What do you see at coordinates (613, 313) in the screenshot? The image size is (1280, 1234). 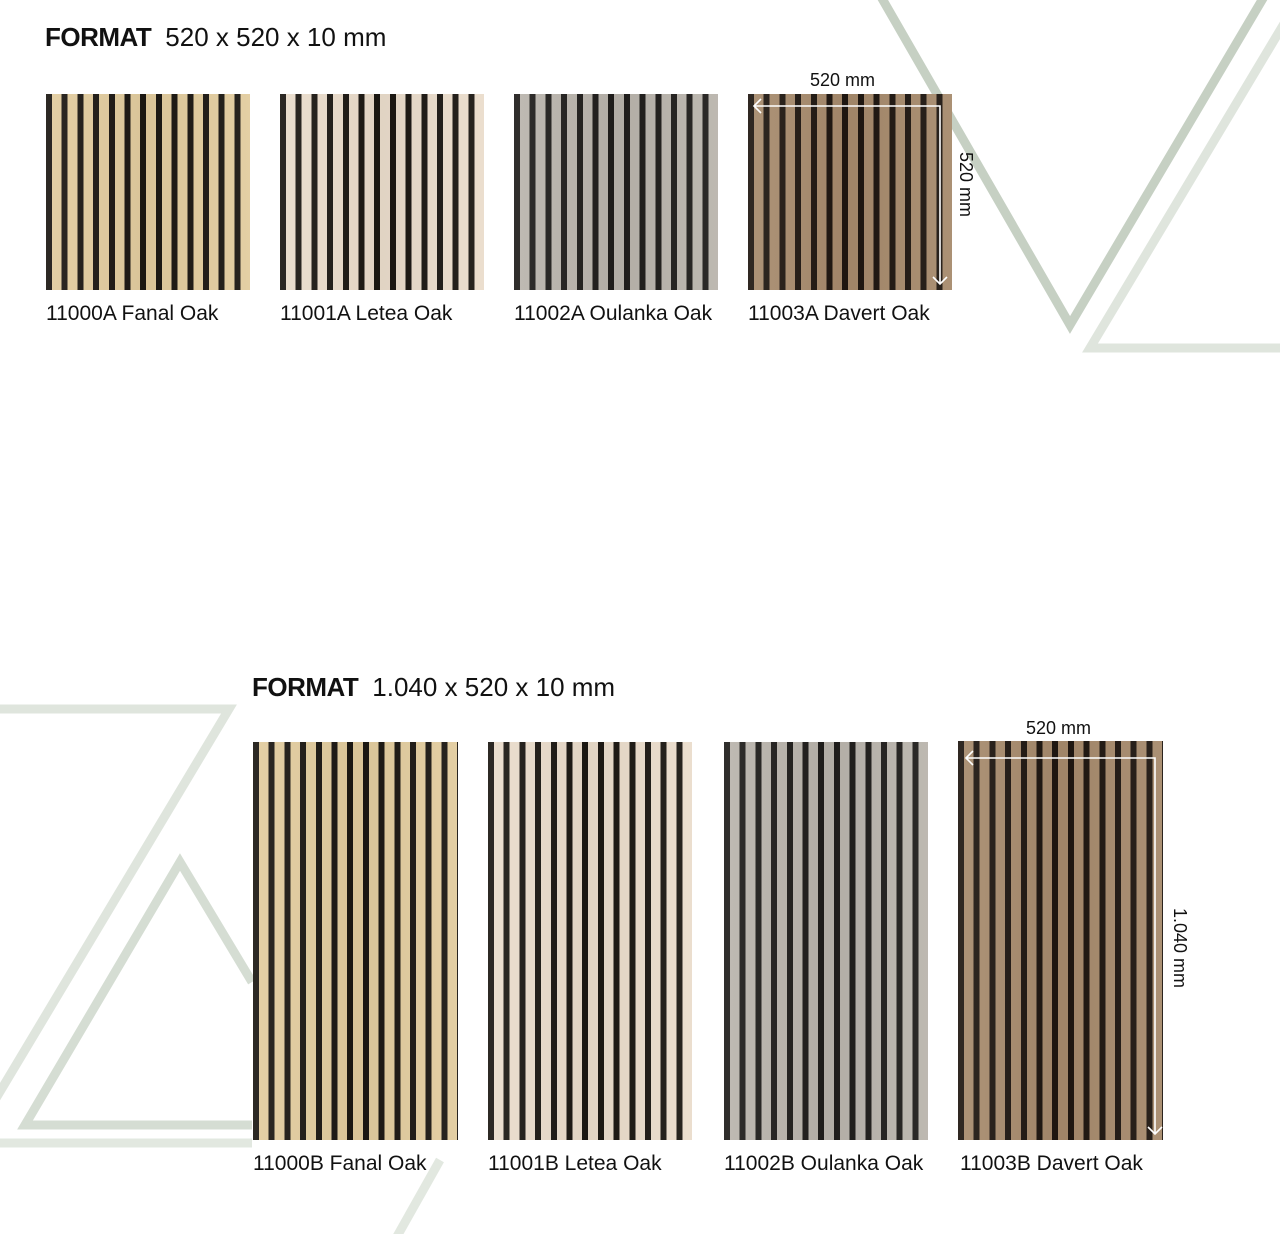 I see `product-name: 11002A Oulanka Oak` at bounding box center [613, 313].